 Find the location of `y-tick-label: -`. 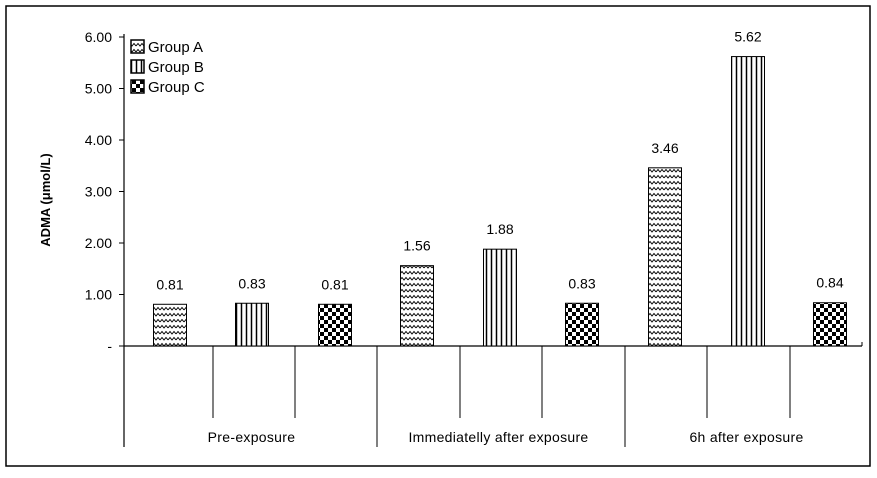

y-tick-label: - is located at coordinates (109, 346).